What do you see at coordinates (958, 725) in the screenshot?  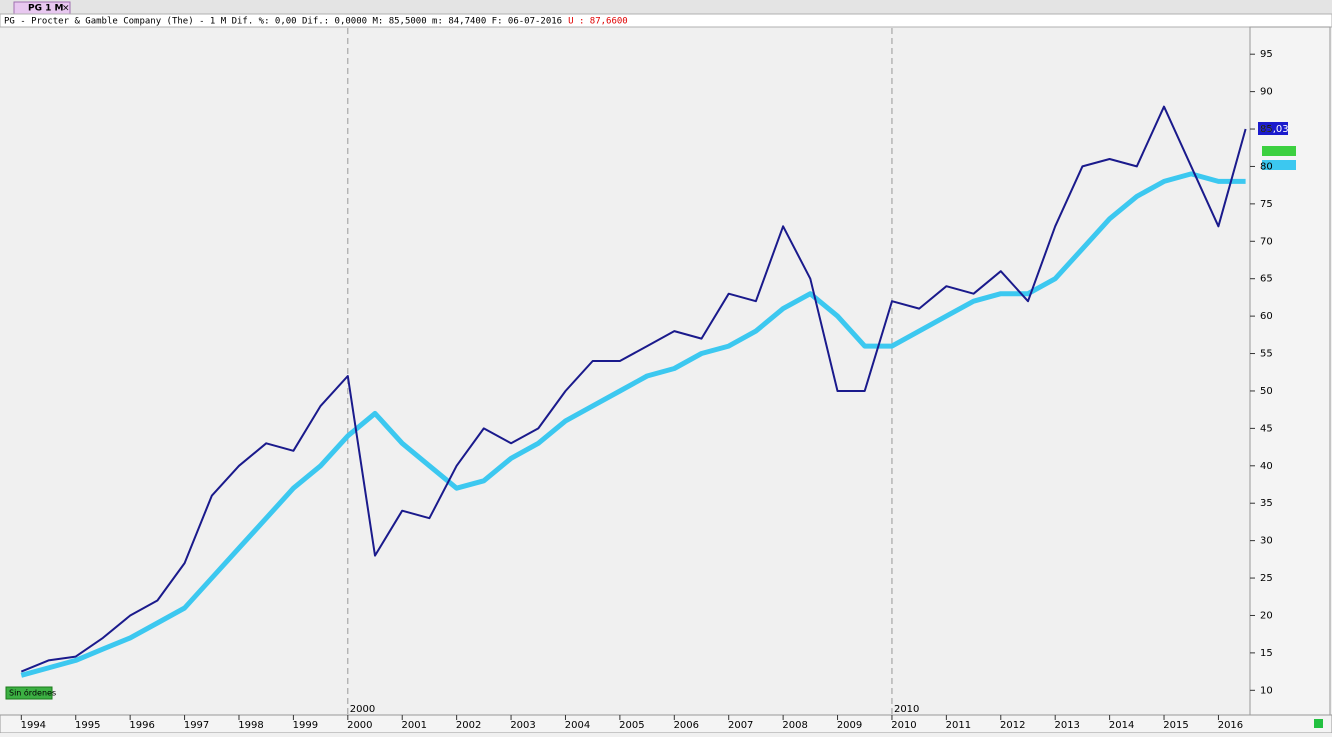 I see `x-tick-label: 2011` at bounding box center [958, 725].